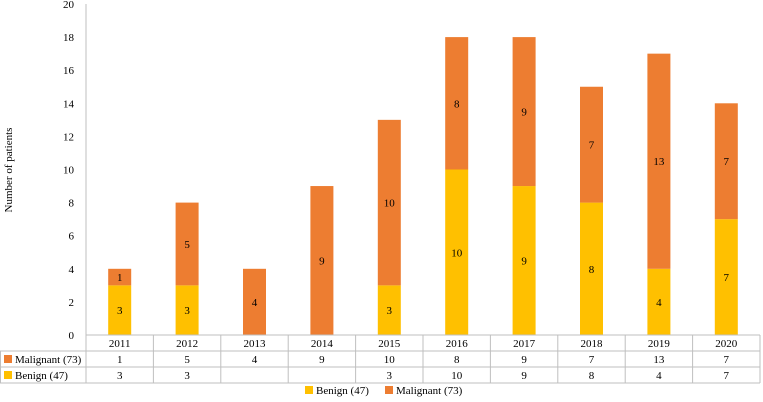  I want to click on table-row-label: Benign (47), so click(41, 376).